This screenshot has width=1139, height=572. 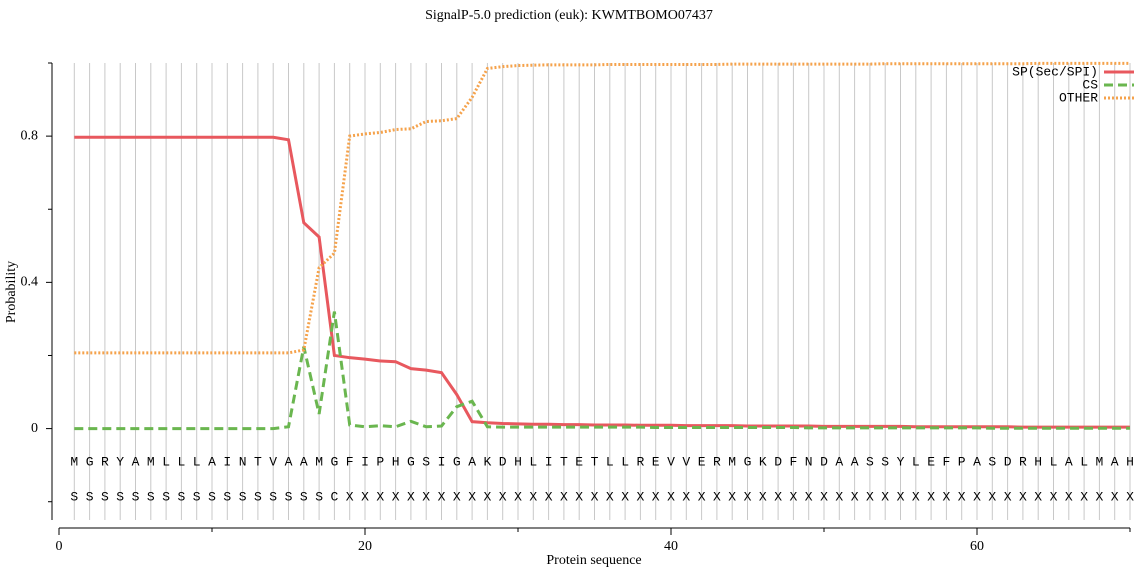 What do you see at coordinates (487, 461) in the screenshot?
I see `sequence-residue: K` at bounding box center [487, 461].